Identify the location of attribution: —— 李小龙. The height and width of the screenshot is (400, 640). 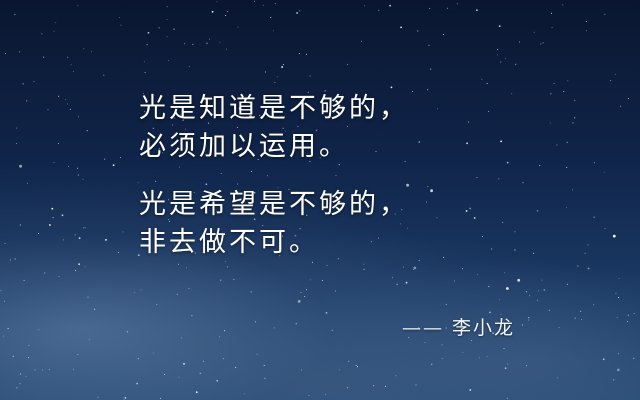
(459, 328).